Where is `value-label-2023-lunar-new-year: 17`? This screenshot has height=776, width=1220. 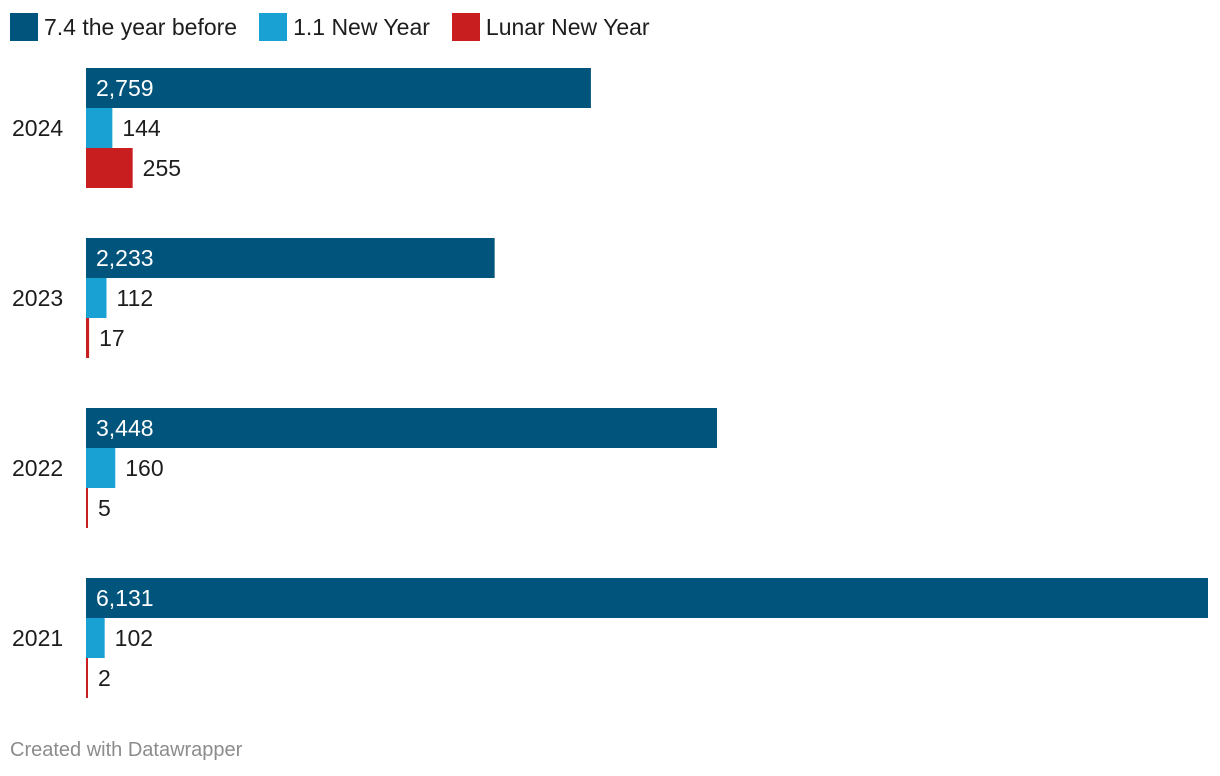
value-label-2023-lunar-new-year: 17 is located at coordinates (112, 338).